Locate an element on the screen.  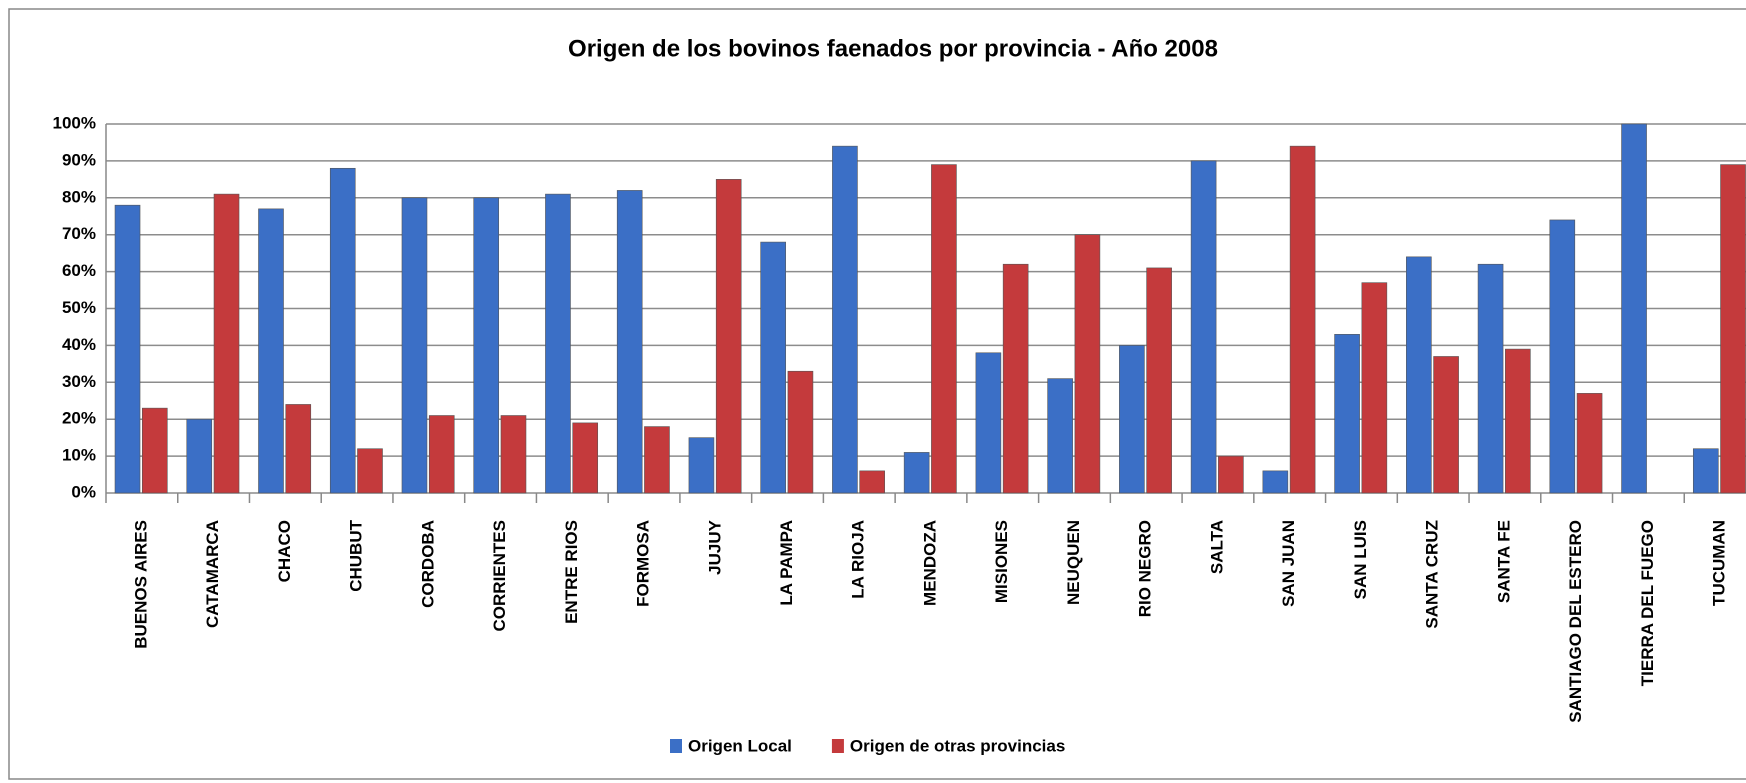
x-tick-label: JUJUY is located at coordinates (714, 546).